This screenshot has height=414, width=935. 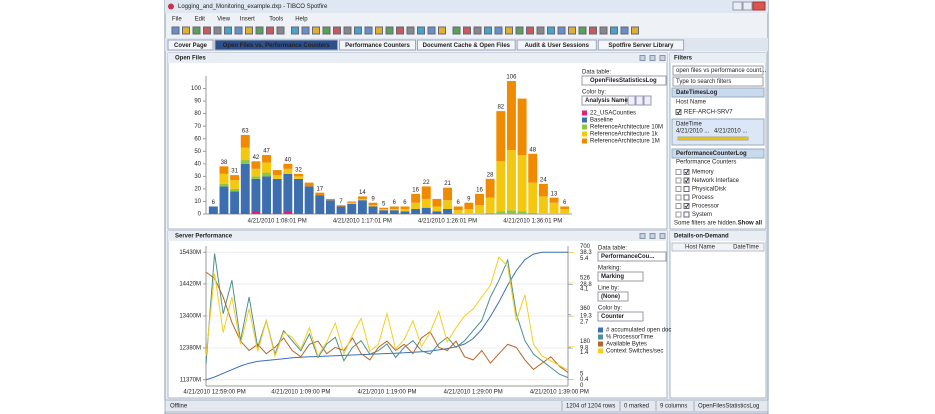 I want to click on tab-label: Audit & User Sessions, so click(x=557, y=46).